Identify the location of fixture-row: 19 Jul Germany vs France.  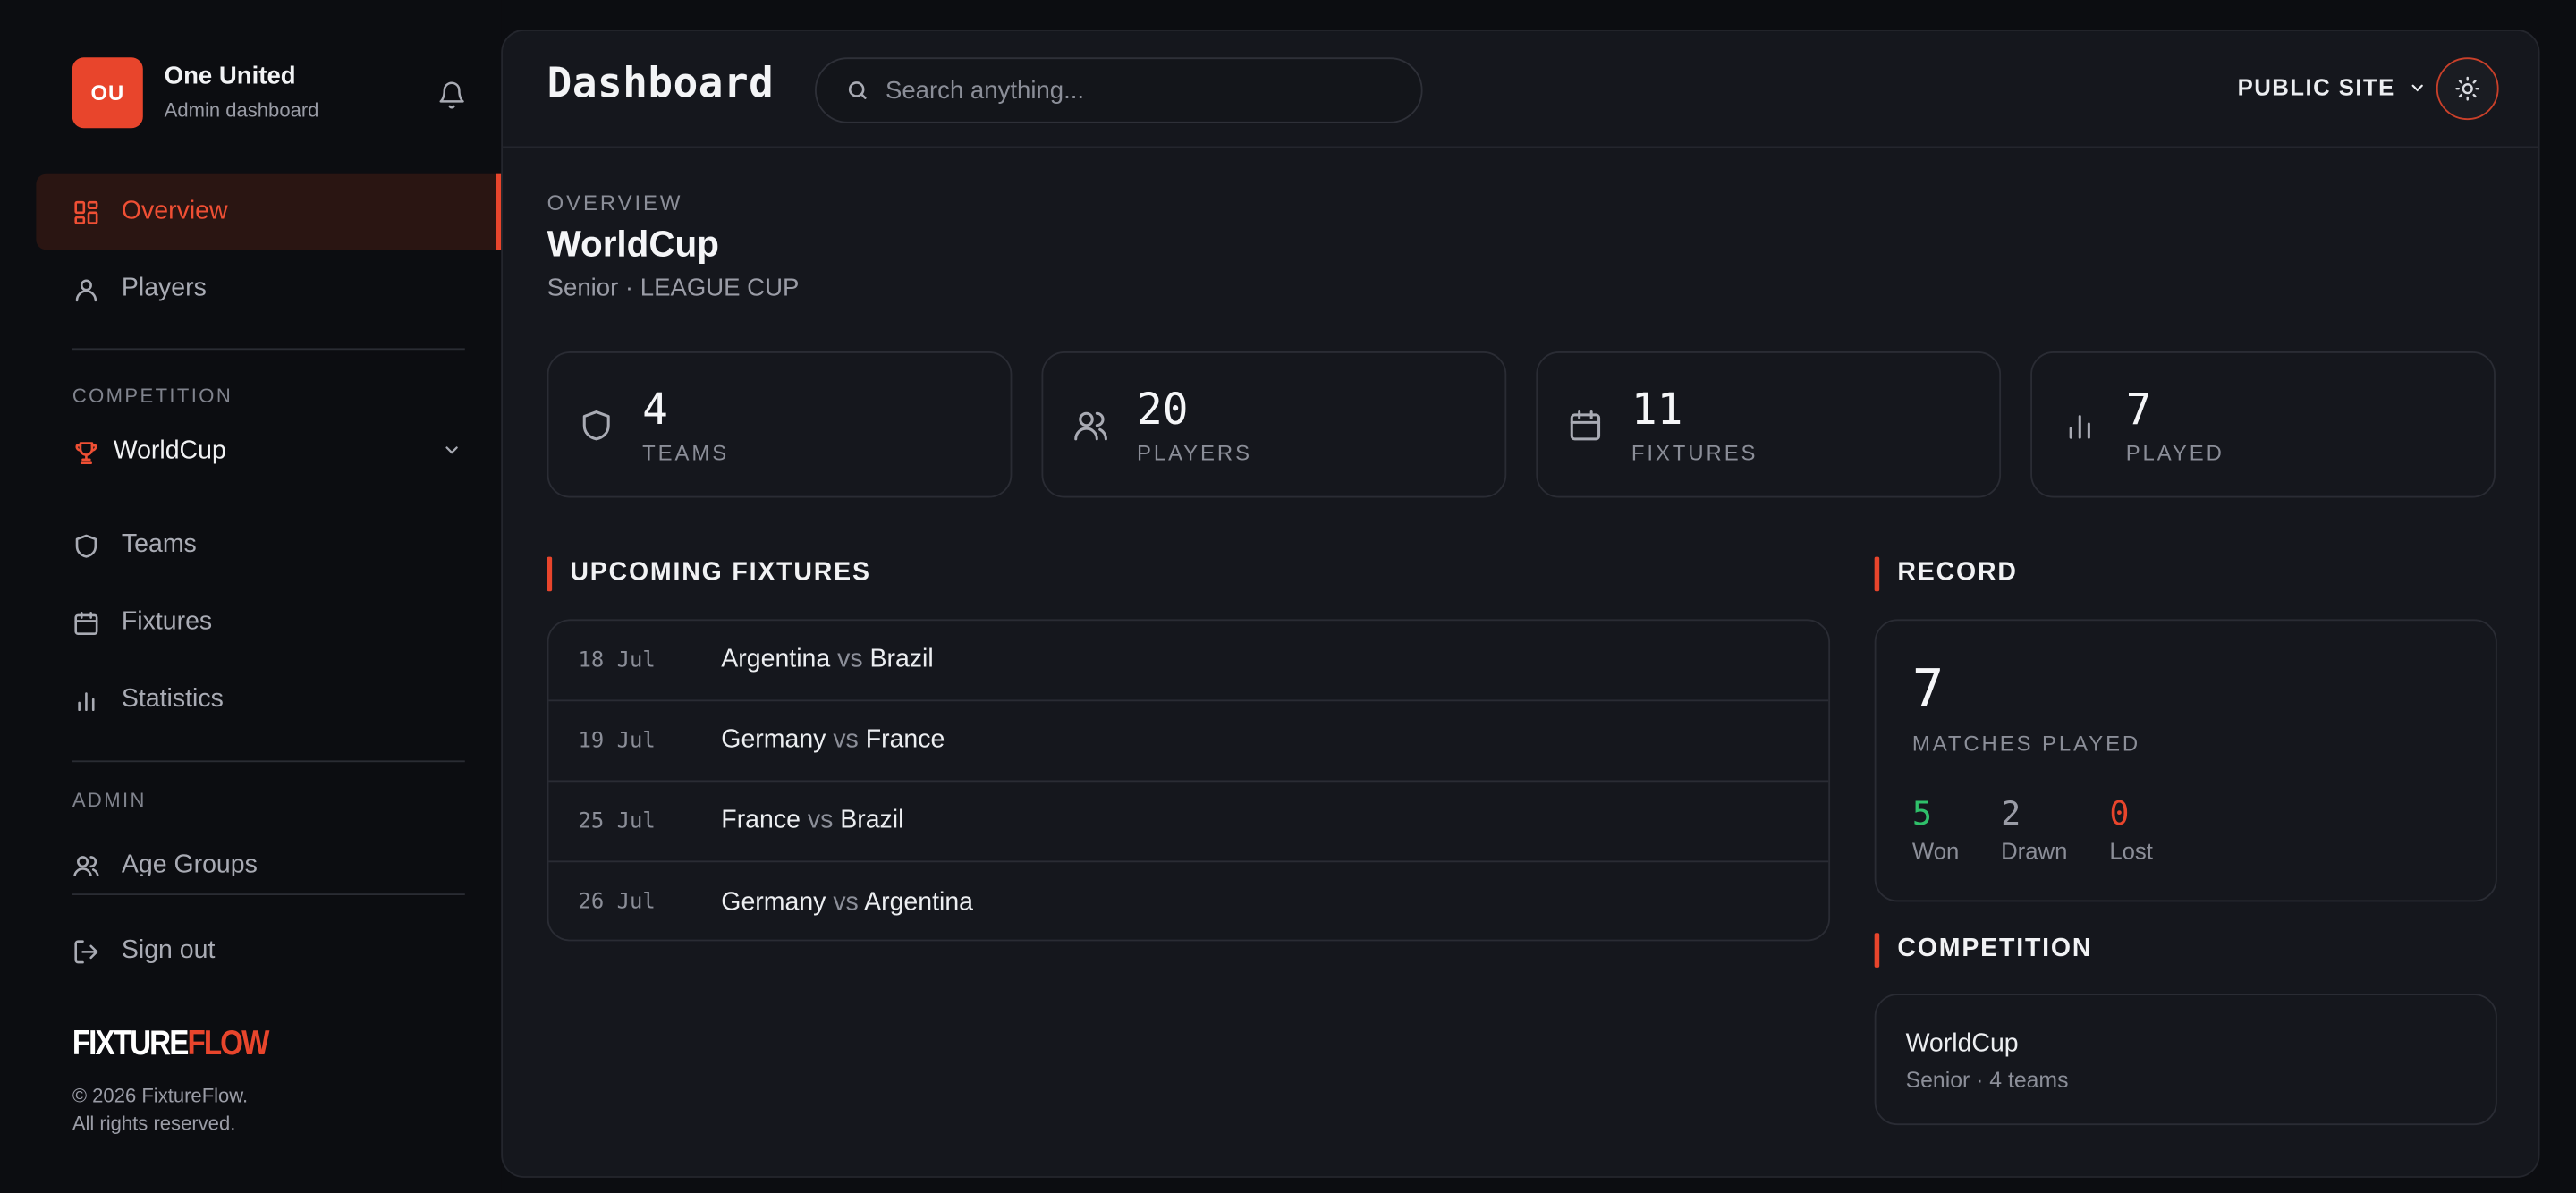
(1188, 742).